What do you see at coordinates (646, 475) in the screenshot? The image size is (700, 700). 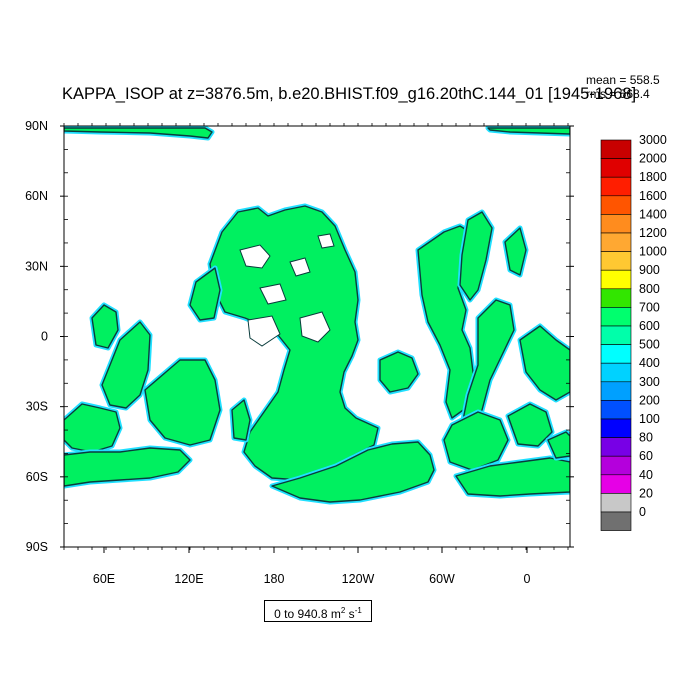 I see `colorbar-label: 40` at bounding box center [646, 475].